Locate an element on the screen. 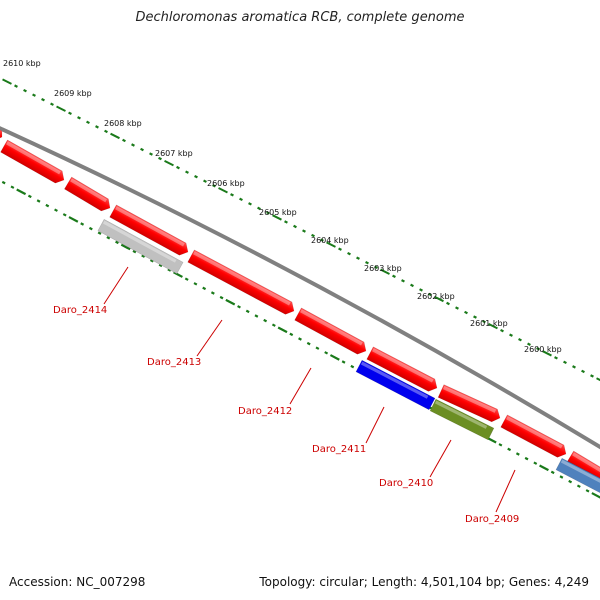  scale-label: 2610 kbp is located at coordinates (22, 63).